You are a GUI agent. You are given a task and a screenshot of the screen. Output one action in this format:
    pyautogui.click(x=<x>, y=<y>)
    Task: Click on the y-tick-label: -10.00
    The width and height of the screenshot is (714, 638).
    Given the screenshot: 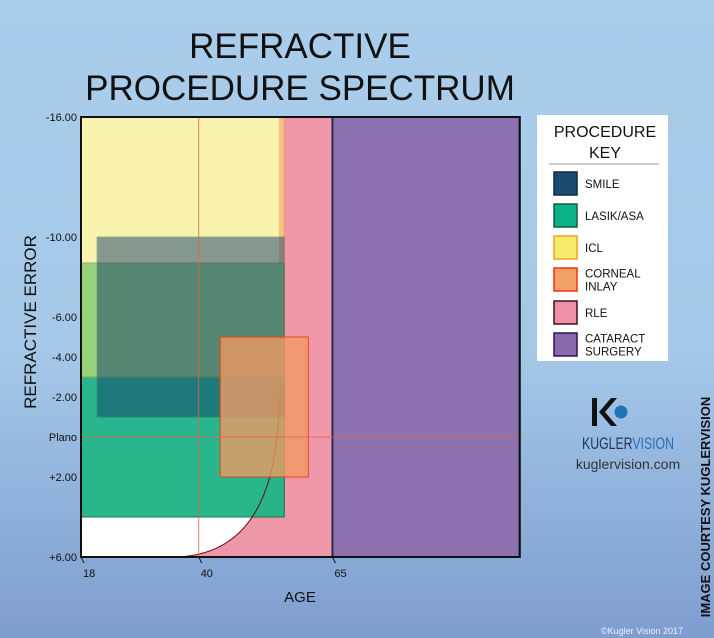 What is the action you would take?
    pyautogui.click(x=61, y=238)
    